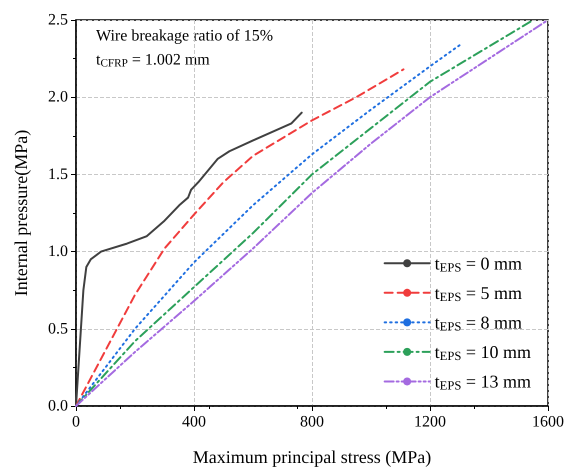 The image size is (570, 475). What do you see at coordinates (312, 457) in the screenshot?
I see `x-axis-title: Maximum principal stress (MPa)` at bounding box center [312, 457].